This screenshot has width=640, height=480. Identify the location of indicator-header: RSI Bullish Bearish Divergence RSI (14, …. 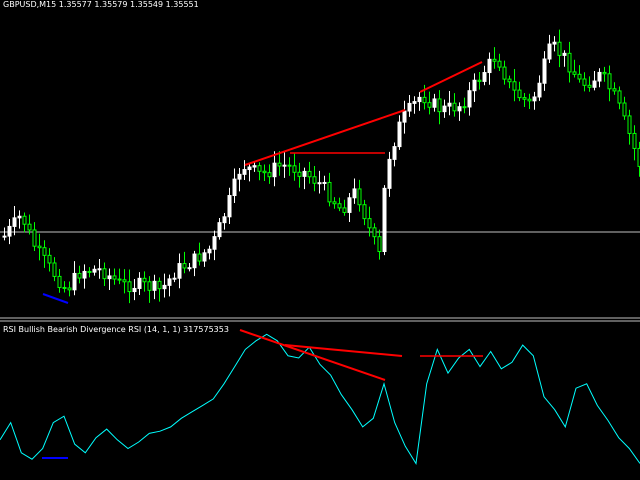
(116, 329).